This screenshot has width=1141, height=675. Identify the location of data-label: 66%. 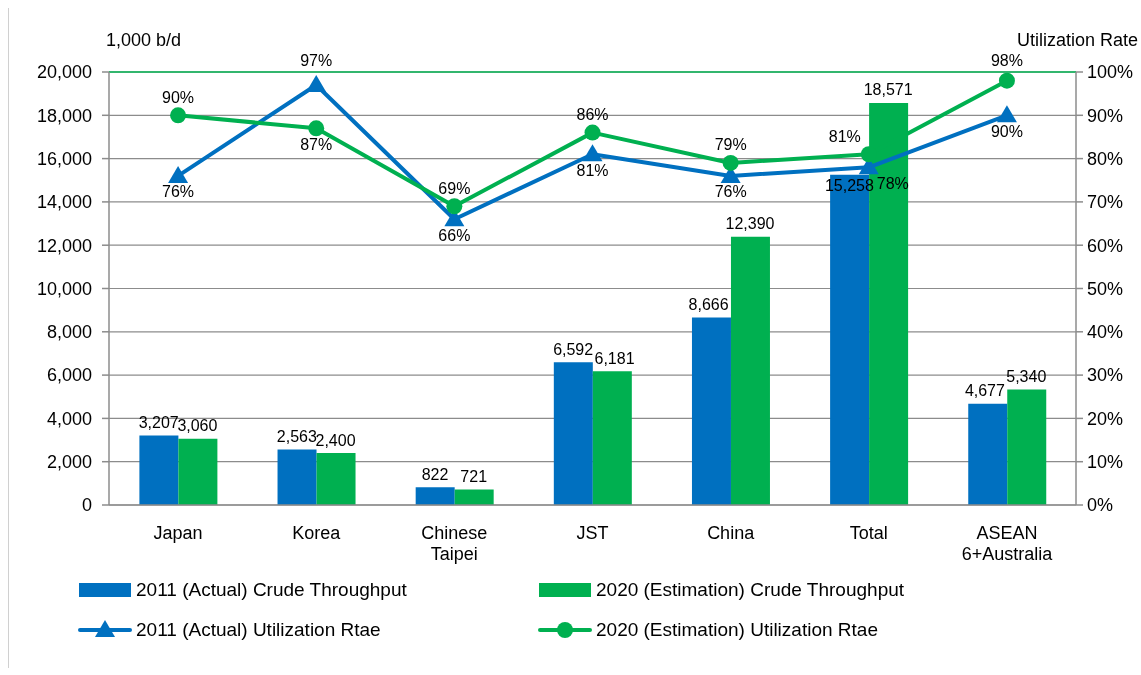
(454, 235).